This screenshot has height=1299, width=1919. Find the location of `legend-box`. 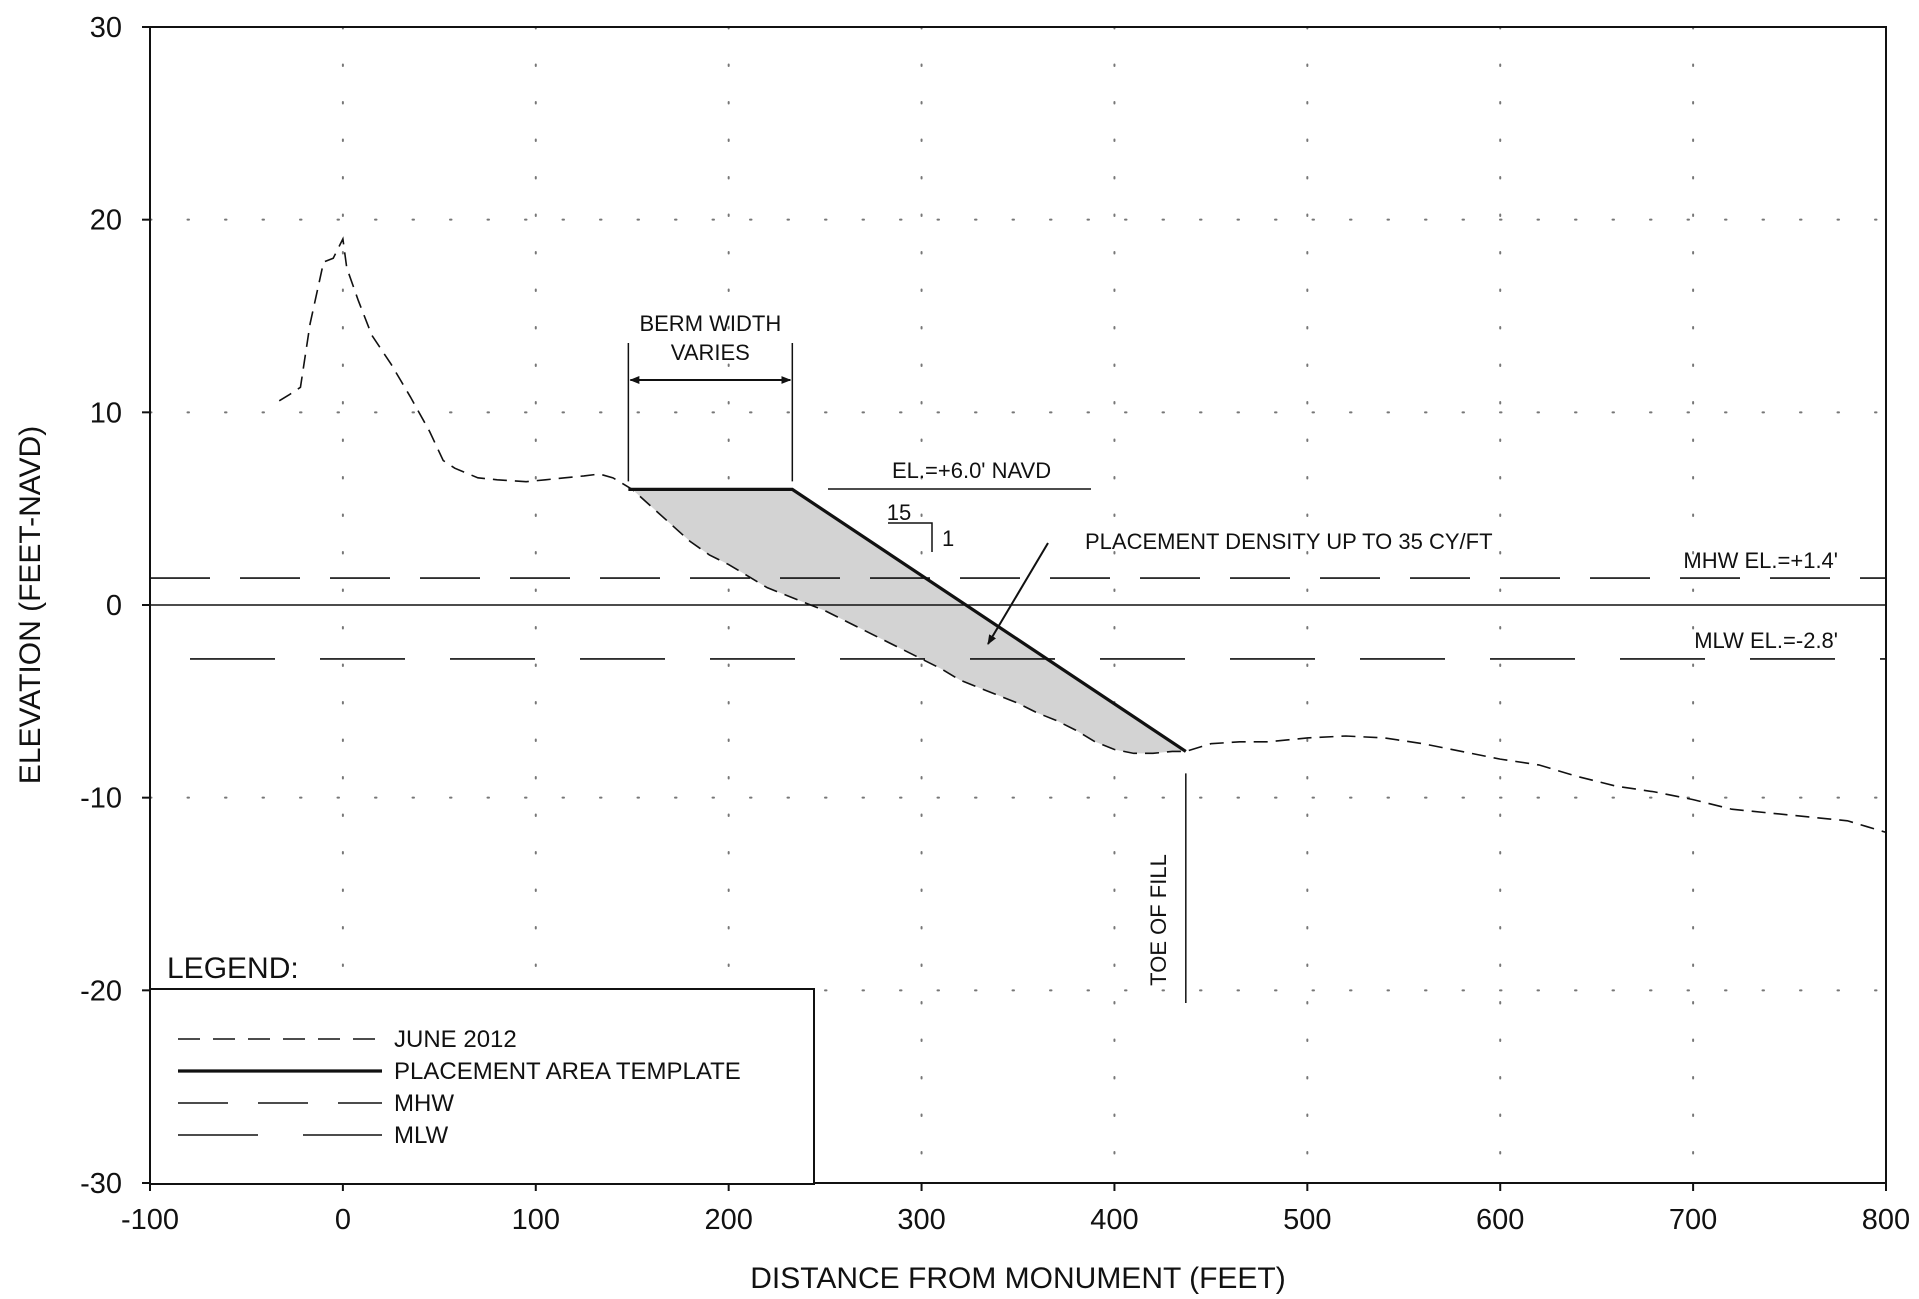

legend-box is located at coordinates (482, 1086).